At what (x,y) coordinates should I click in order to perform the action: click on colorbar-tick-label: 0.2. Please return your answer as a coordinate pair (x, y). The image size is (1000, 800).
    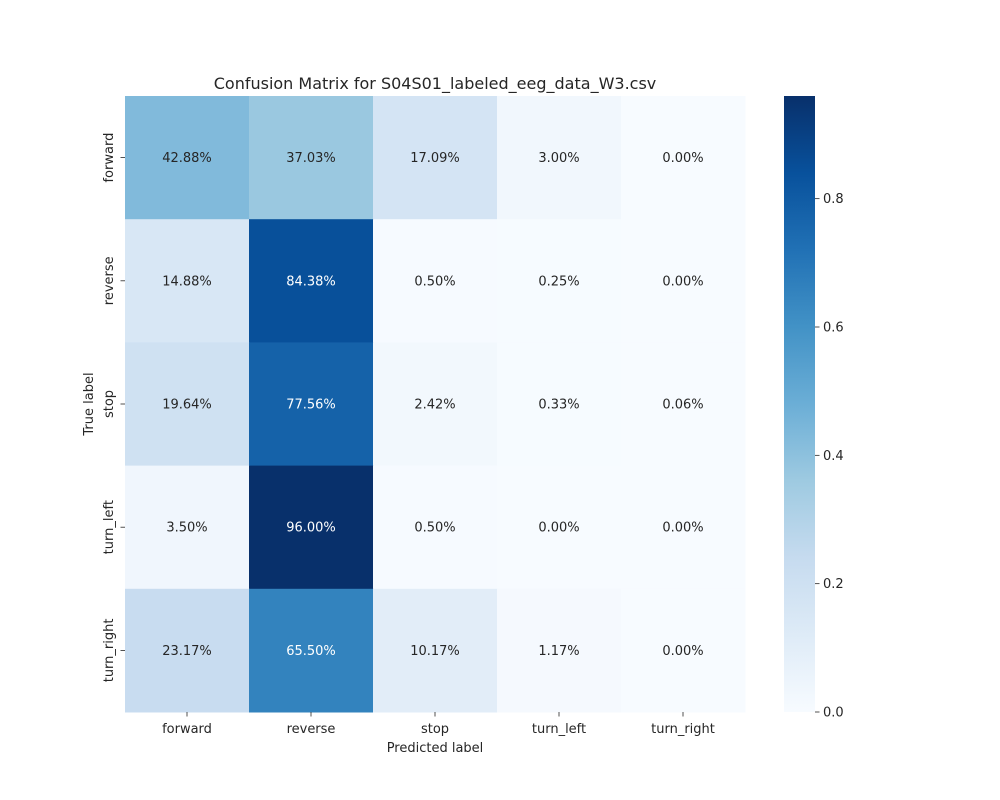
    Looking at the image, I should click on (833, 584).